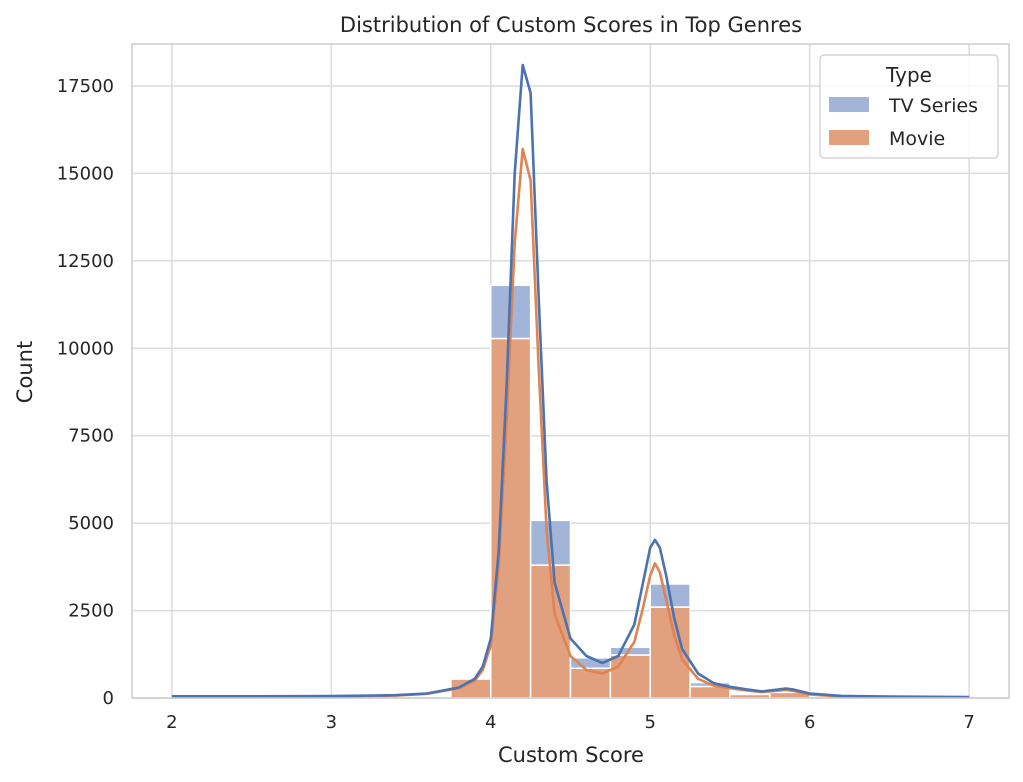 This screenshot has height=782, width=1023. What do you see at coordinates (85, 173) in the screenshot?
I see `y-tick-label: 15000` at bounding box center [85, 173].